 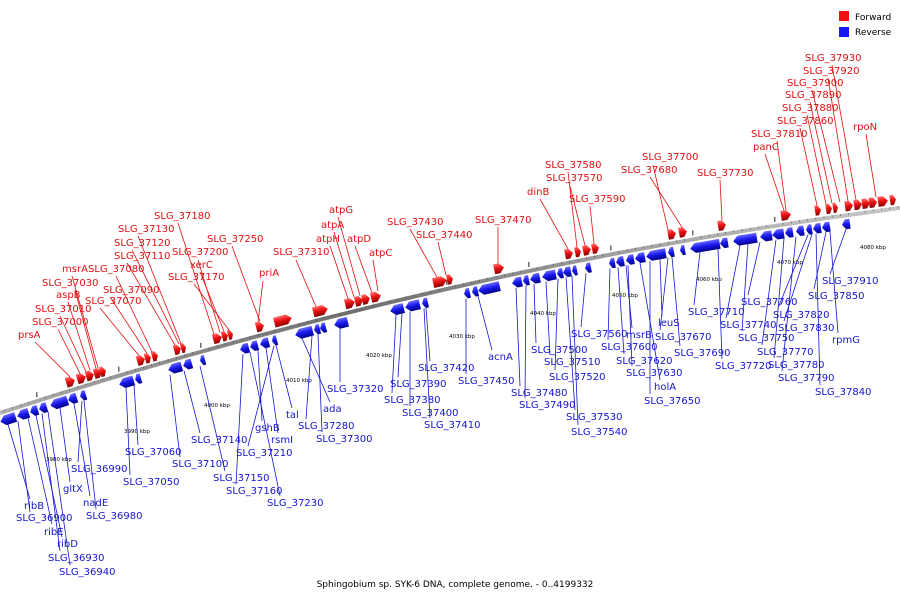 I want to click on gene-label: SLG_37480, so click(x=539, y=393).